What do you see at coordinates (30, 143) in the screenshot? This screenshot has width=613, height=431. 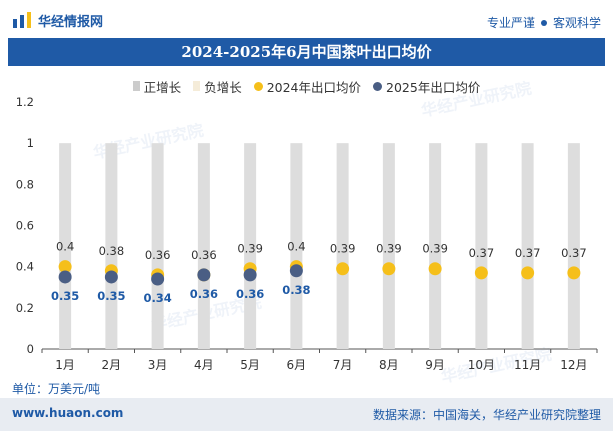 I see `y-tick-label: 1` at bounding box center [30, 143].